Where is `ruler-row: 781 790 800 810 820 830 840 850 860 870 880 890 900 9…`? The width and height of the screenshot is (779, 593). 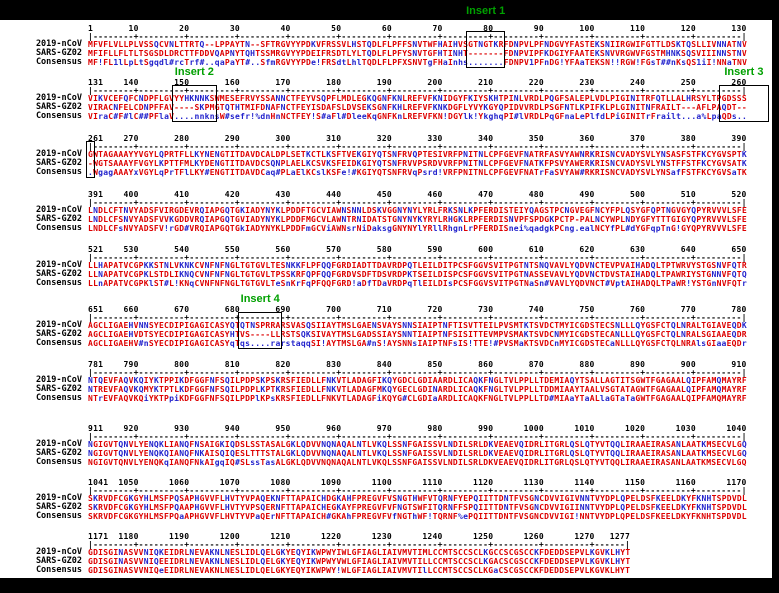 ruler-row: 781 790 800 810 820 830 840 850 860 870 880 890 900 9… is located at coordinates (427, 364).